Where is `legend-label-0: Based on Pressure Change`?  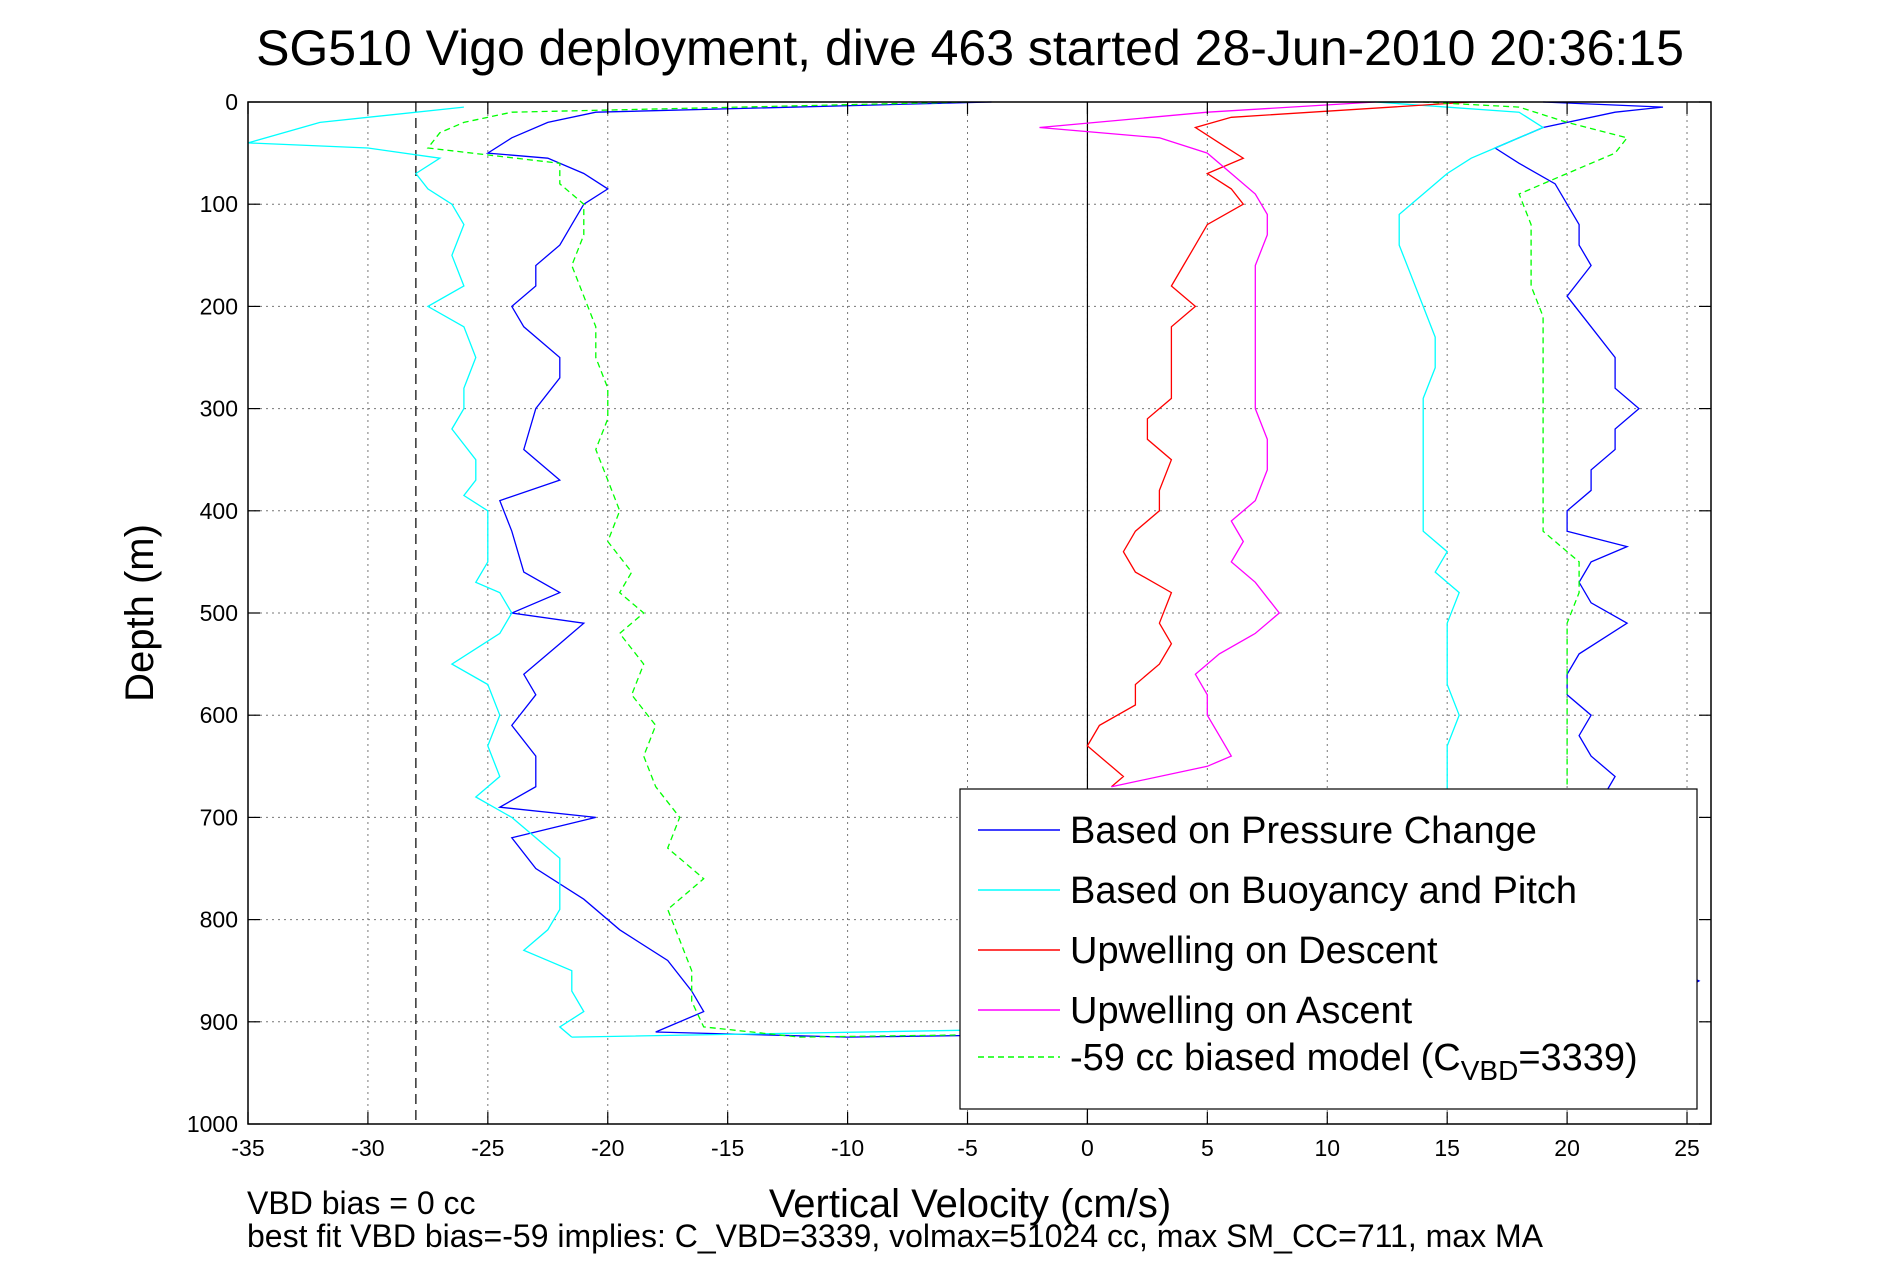
legend-label-0: Based on Pressure Change is located at coordinates (1303, 831).